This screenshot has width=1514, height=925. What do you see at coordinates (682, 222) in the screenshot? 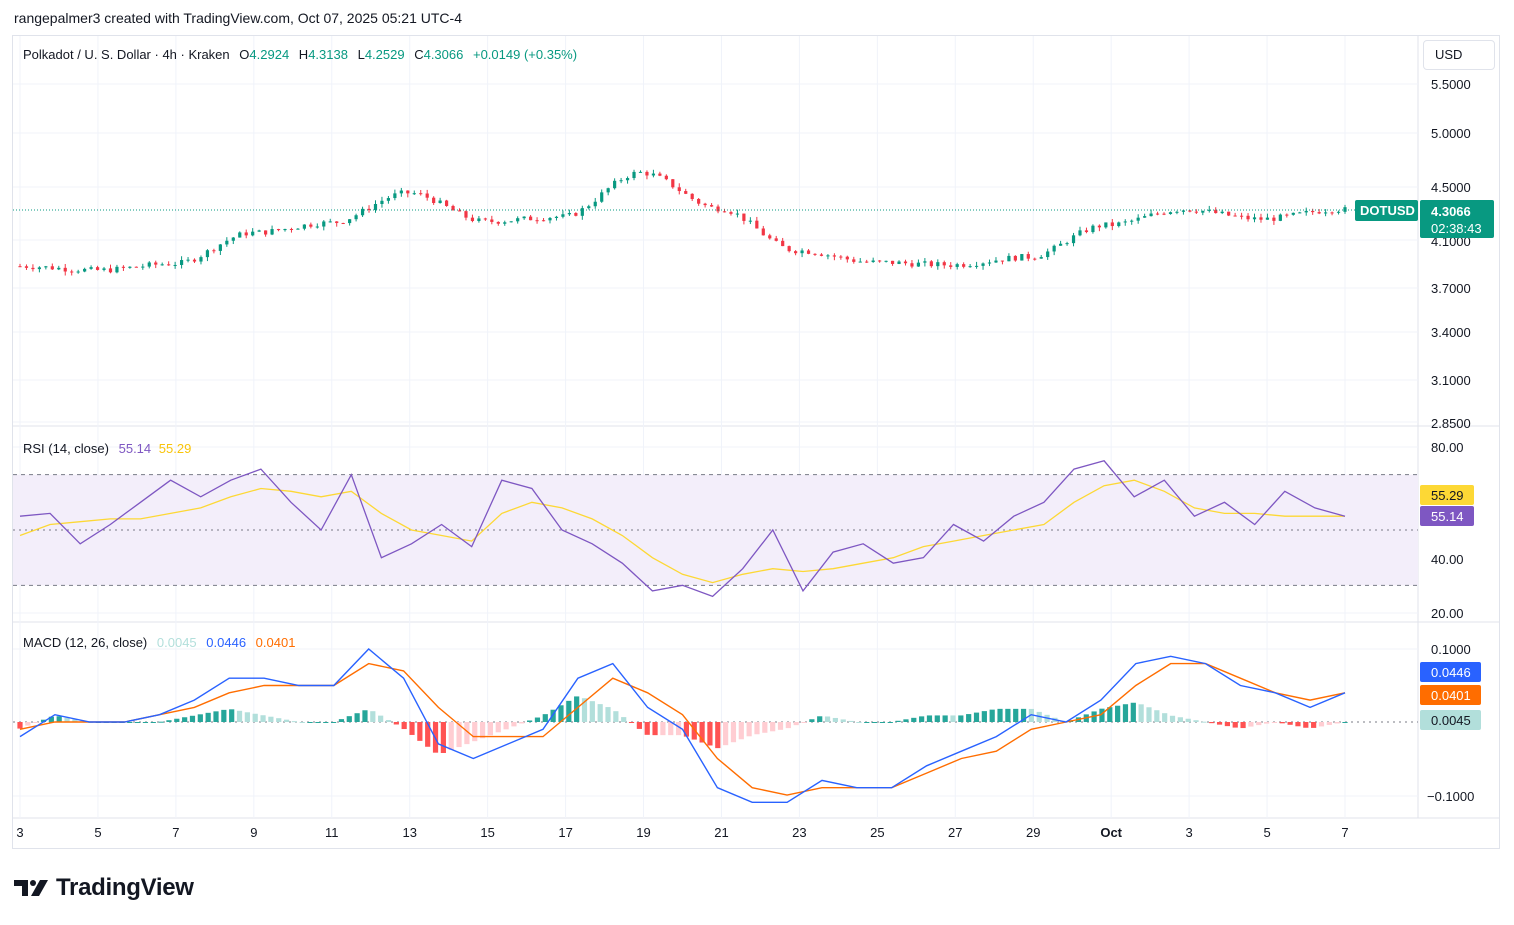
I see `candlestick-series` at bounding box center [682, 222].